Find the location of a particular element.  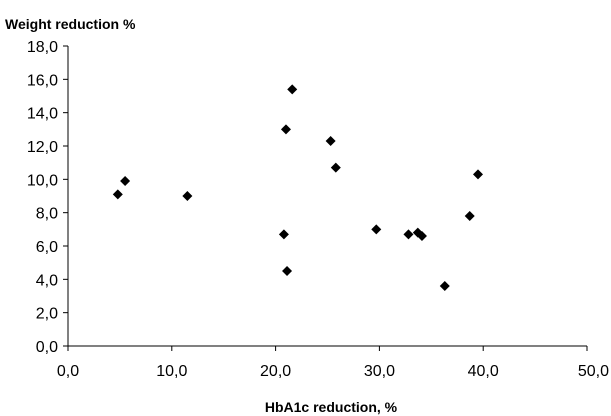

y-tick-label: 0,0 is located at coordinates (47, 347).